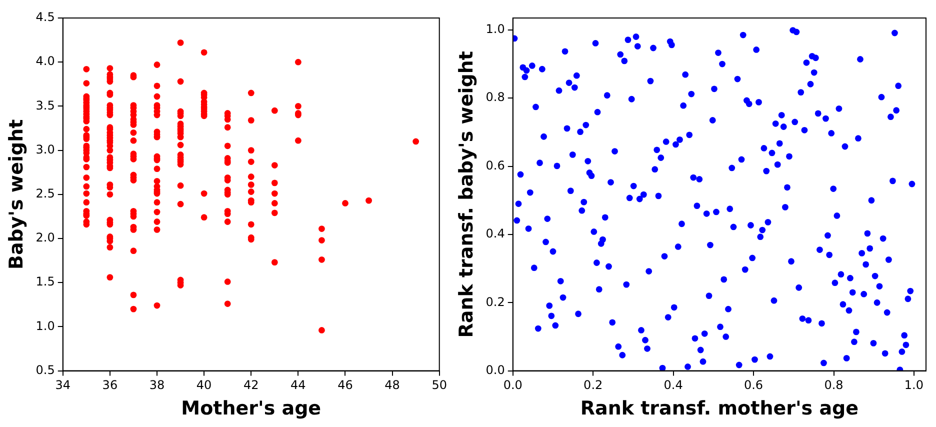  I want to click on x-tick-label: 36, so click(110, 385).